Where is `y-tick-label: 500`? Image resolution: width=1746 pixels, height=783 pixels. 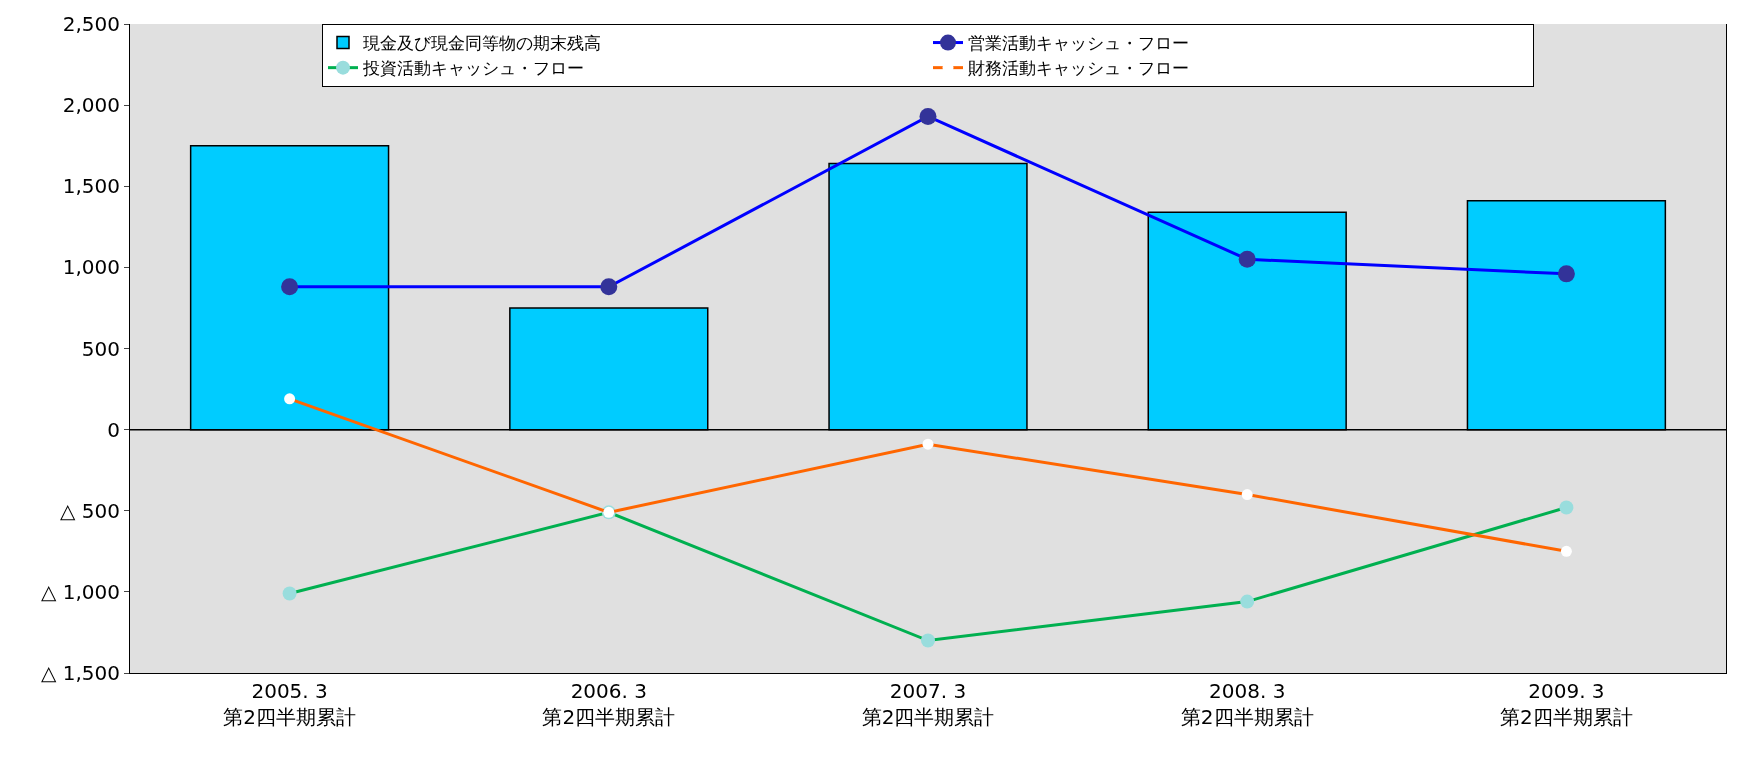
y-tick-label: 500 is located at coordinates (100, 348).